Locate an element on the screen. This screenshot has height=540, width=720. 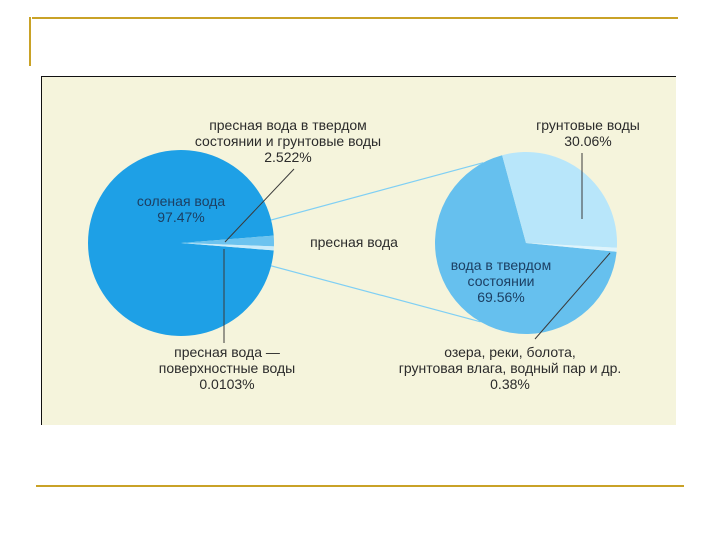
top-accent-line is located at coordinates (355, 18).